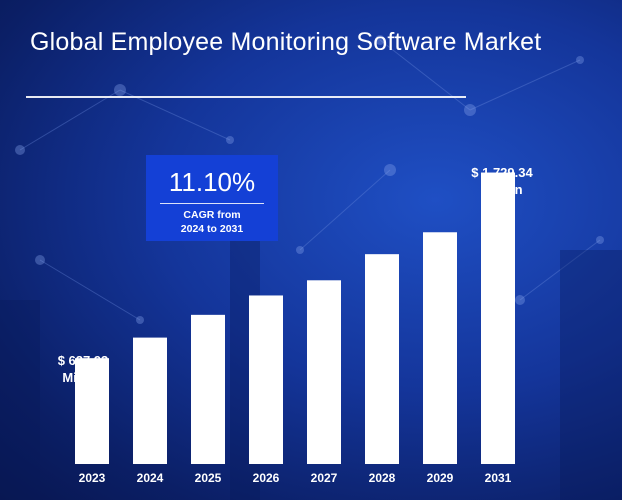 This screenshot has height=500, width=622. What do you see at coordinates (92, 478) in the screenshot?
I see `x-tick-label-2023: 2023` at bounding box center [92, 478].